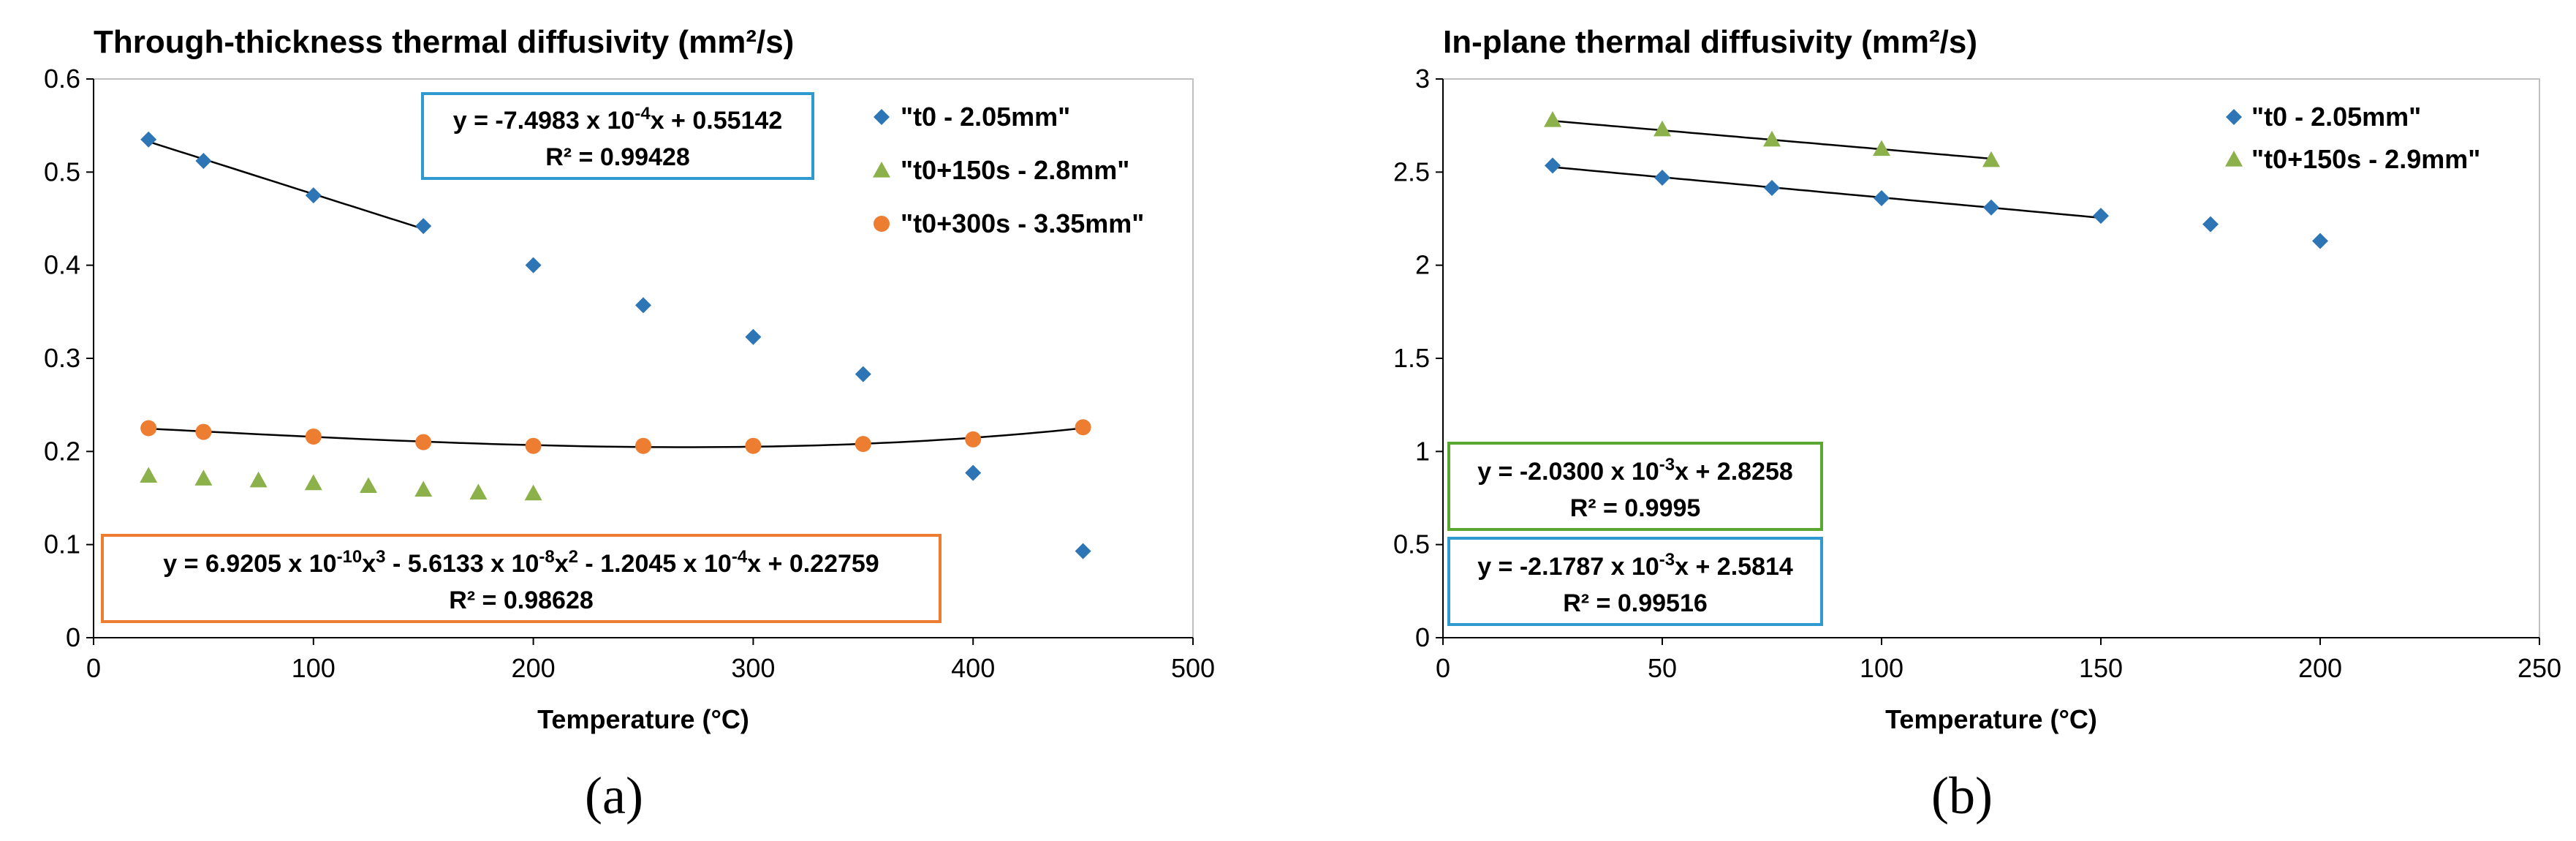 This screenshot has height=841, width=2576. What do you see at coordinates (1991, 719) in the screenshot?
I see `panel-b-x-axis-label: Temperature (°C)` at bounding box center [1991, 719].